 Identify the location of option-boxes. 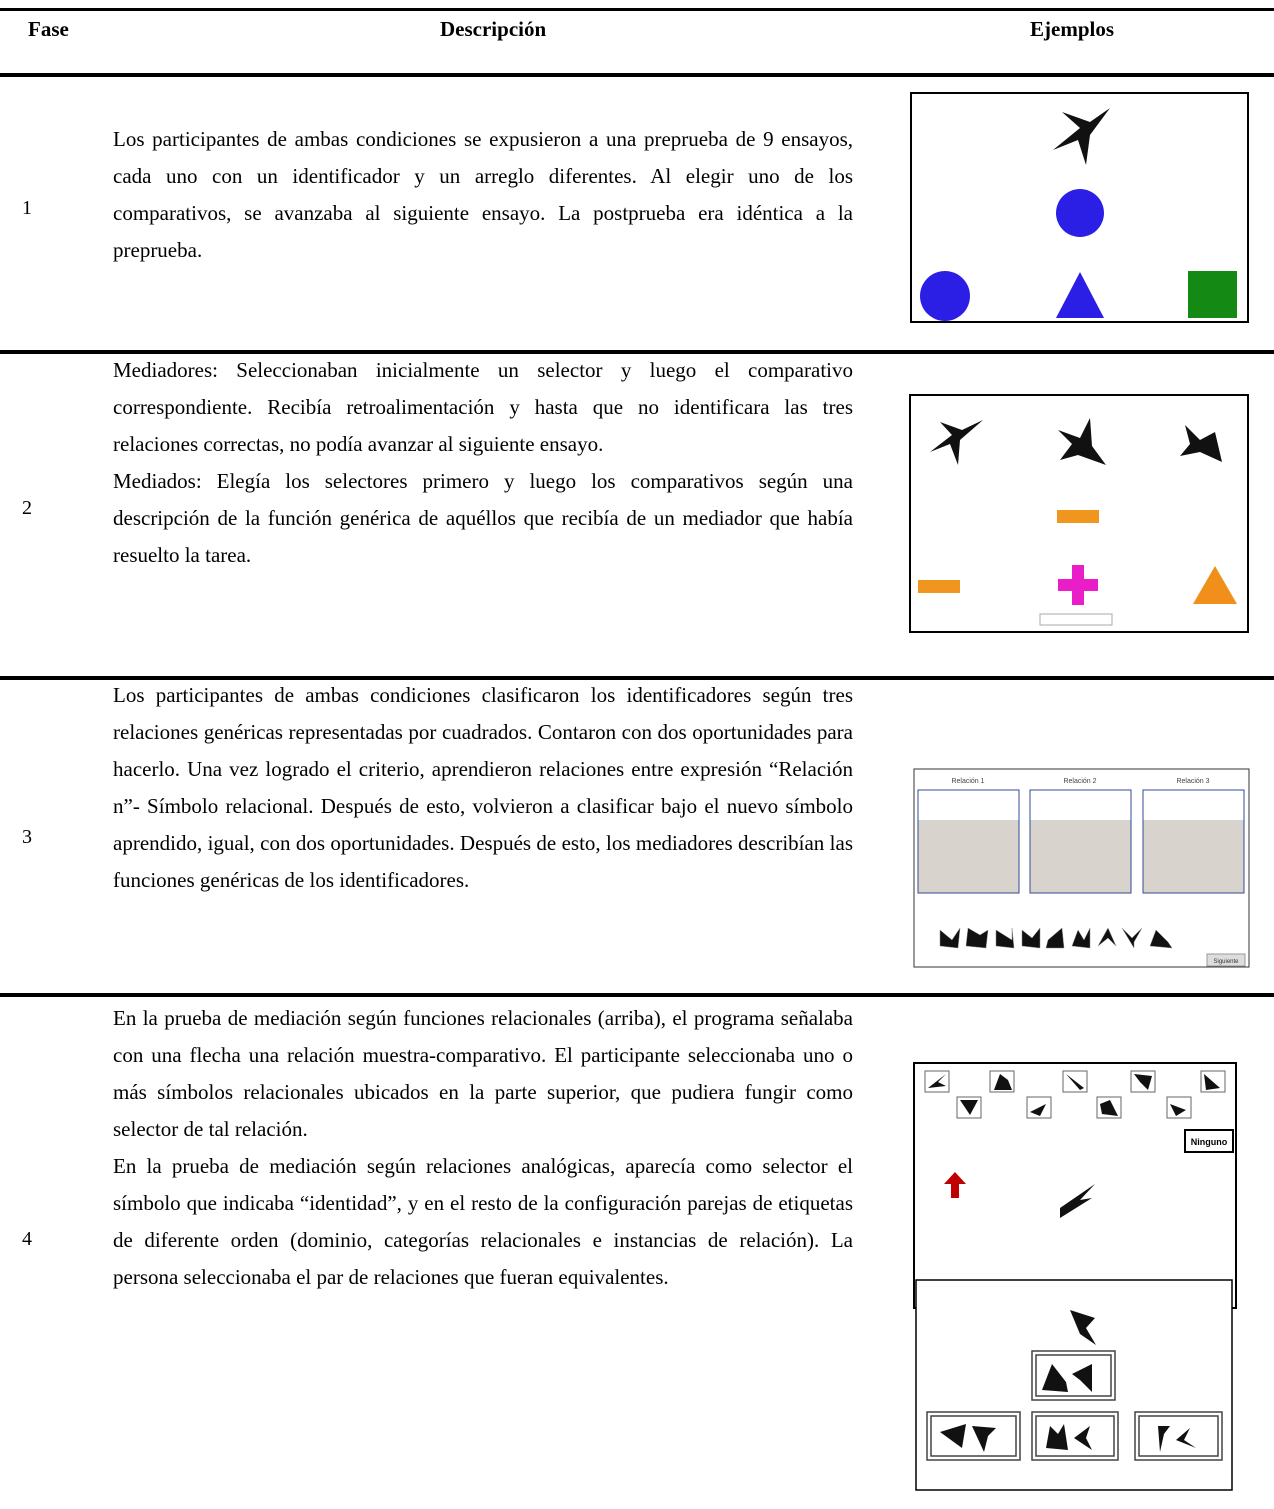
(1074, 1405).